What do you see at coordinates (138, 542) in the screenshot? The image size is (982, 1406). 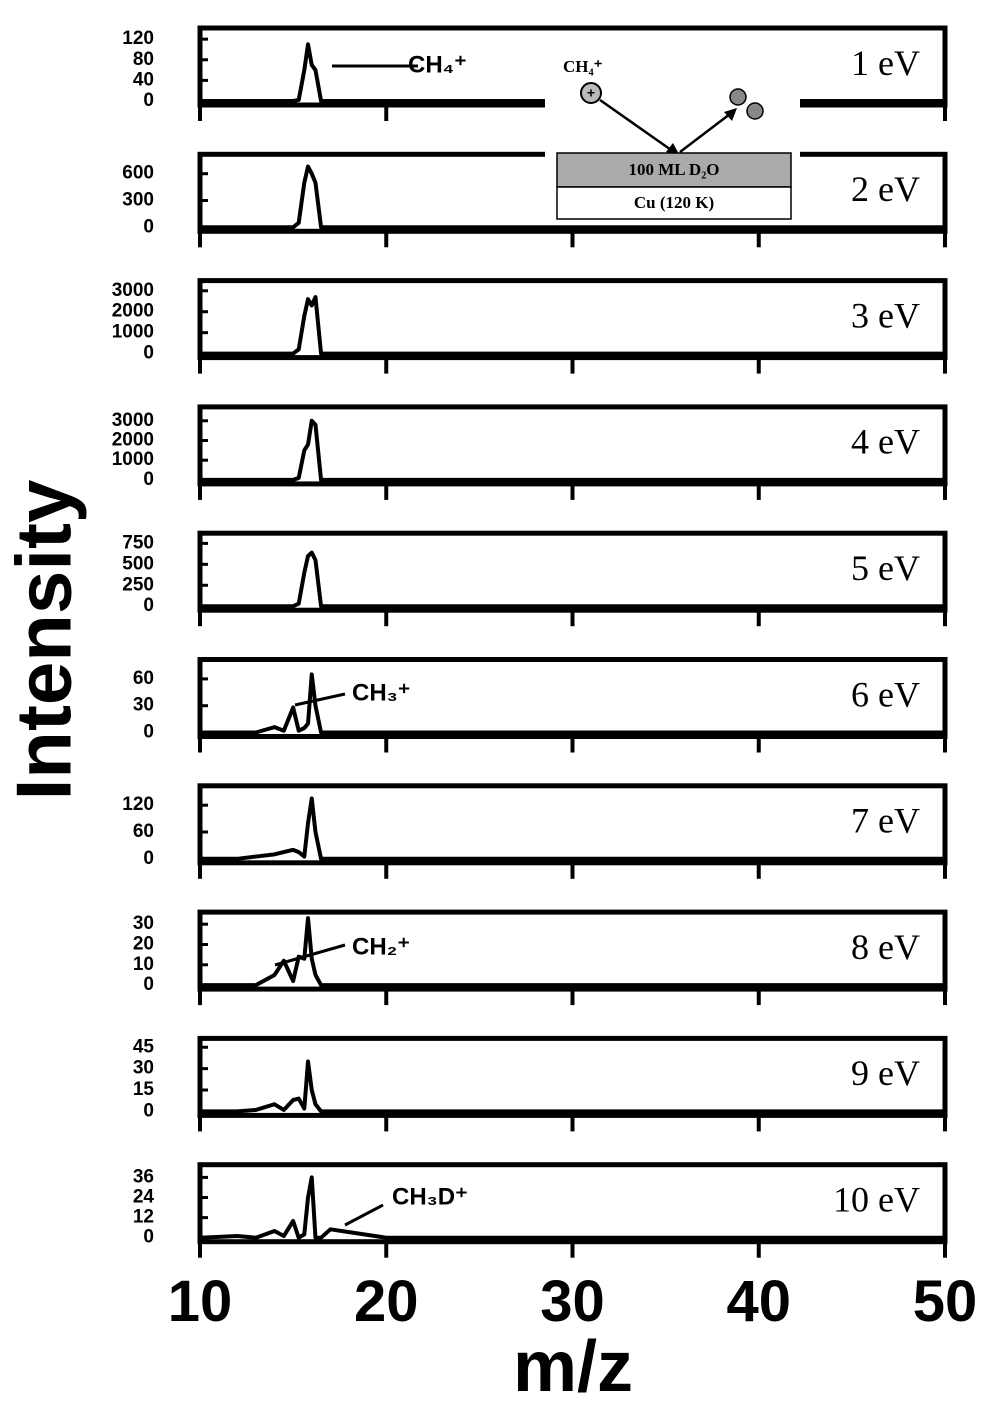 I see `y-tick-label: 750` at bounding box center [138, 542].